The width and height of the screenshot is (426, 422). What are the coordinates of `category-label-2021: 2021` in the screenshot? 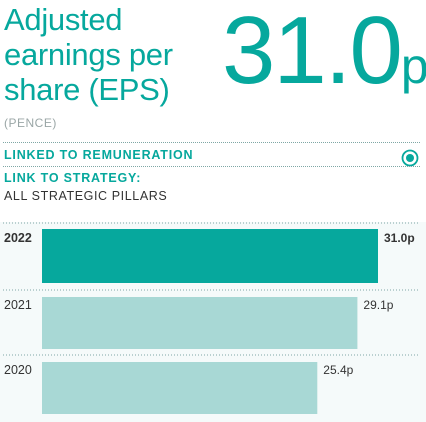 It's located at (18, 305).